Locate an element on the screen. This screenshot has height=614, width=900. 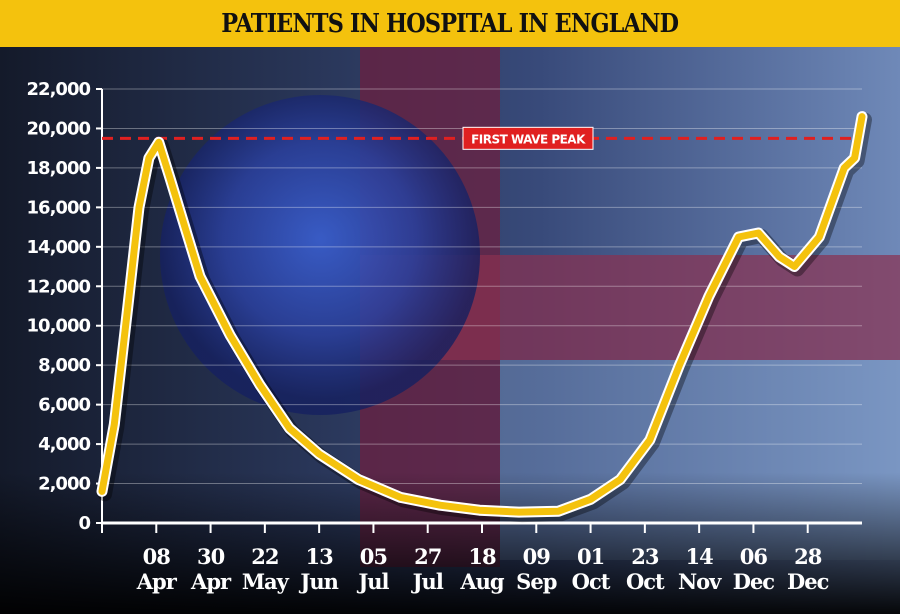
x-tick-label-day: 08 is located at coordinates (157, 556).